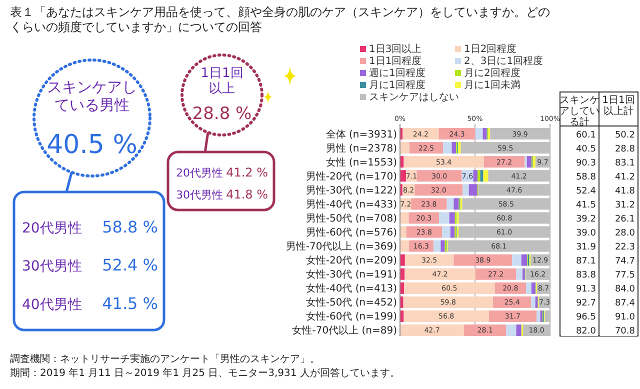 The image size is (640, 389). Describe the element at coordinates (586, 177) in the screenshot. I see `text: 58.8` at that location.